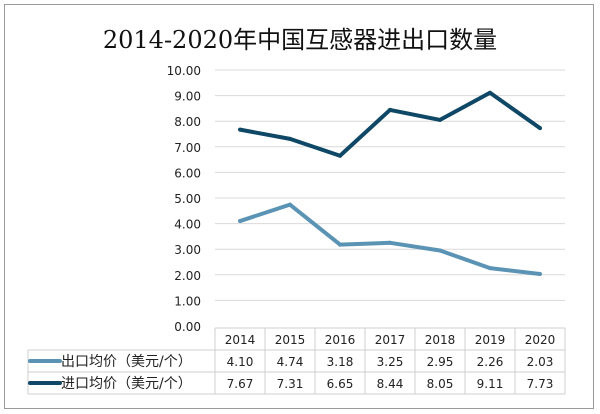  What do you see at coordinates (340, 384) in the screenshot?
I see `data-label: 6.65` at bounding box center [340, 384].